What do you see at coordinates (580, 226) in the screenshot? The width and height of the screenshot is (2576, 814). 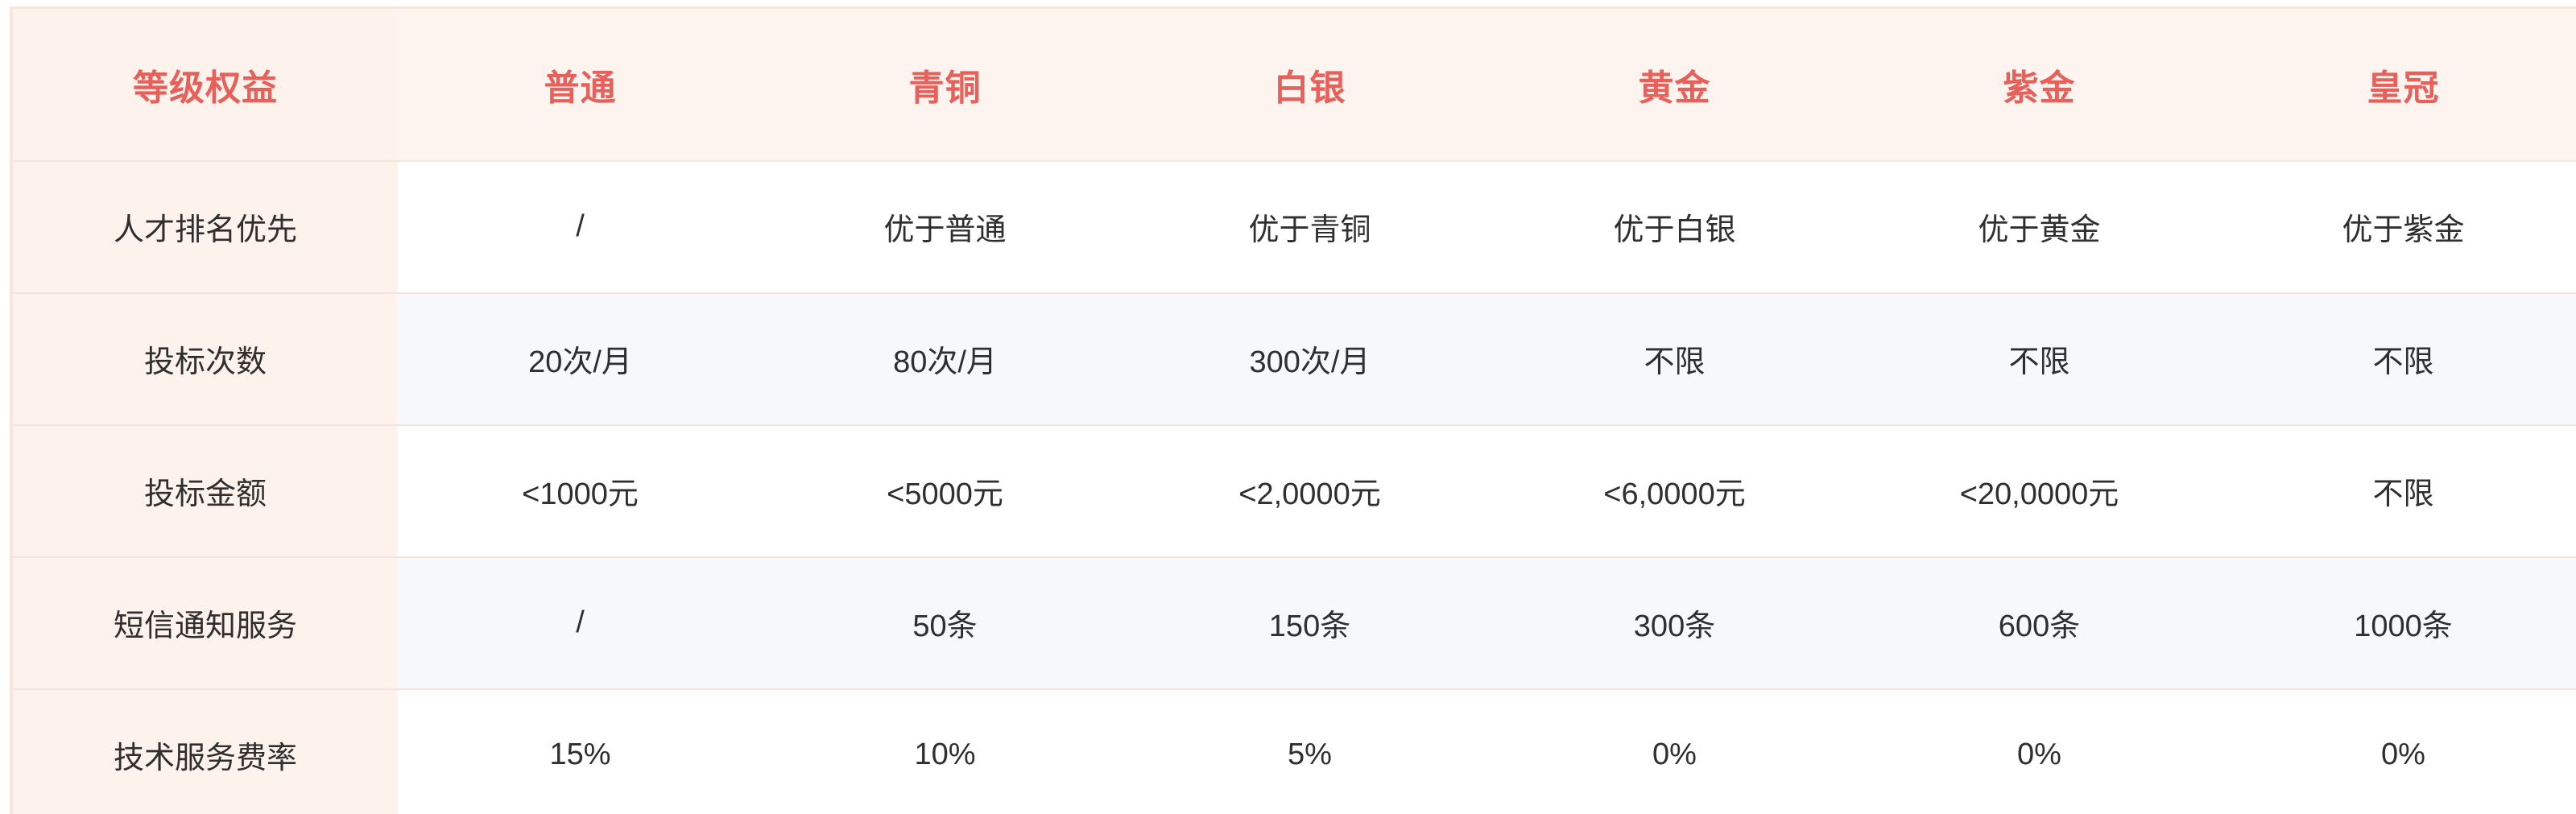 I see `cell-talent-ranking-regular: /` at bounding box center [580, 226].